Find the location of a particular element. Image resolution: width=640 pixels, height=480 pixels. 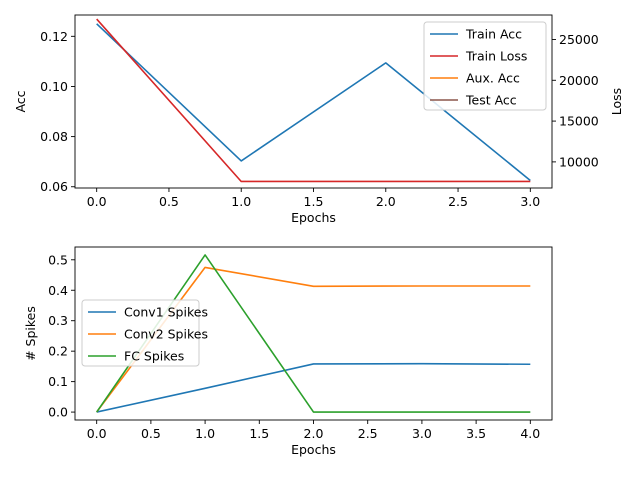

y-tick-label: 0.4 is located at coordinates (58, 290).